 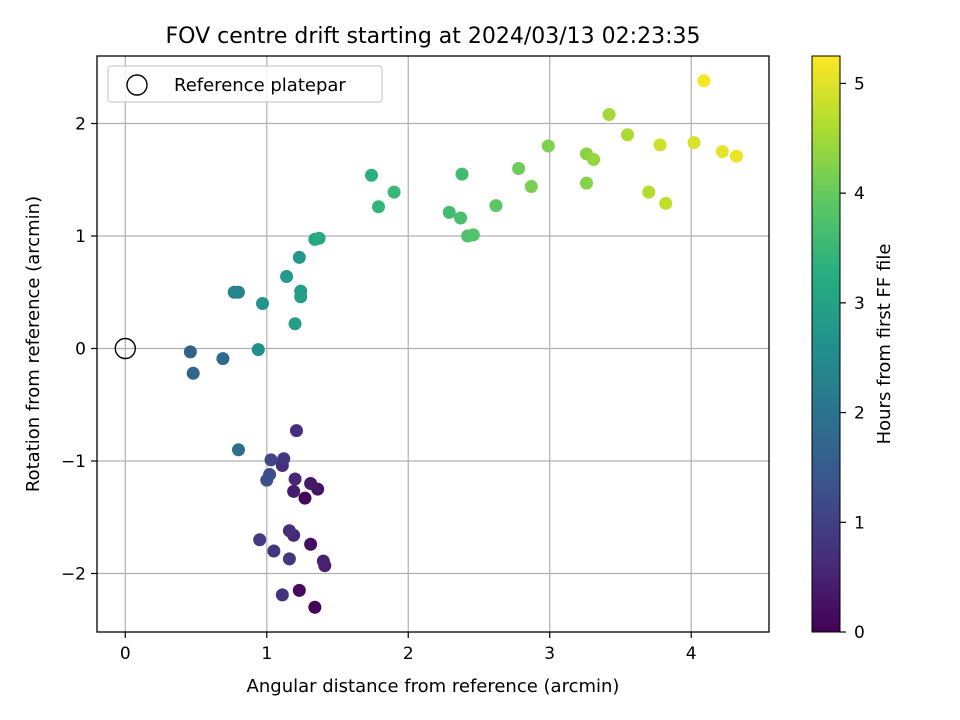 What do you see at coordinates (549, 654) in the screenshot?
I see `x-tick-label: 3` at bounding box center [549, 654].